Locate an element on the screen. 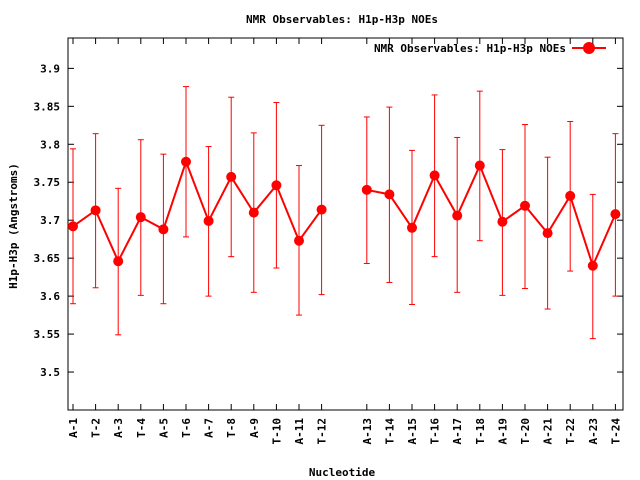 The height and width of the screenshot is (480, 640). x-tick-label: T-18 is located at coordinates (480, 431).